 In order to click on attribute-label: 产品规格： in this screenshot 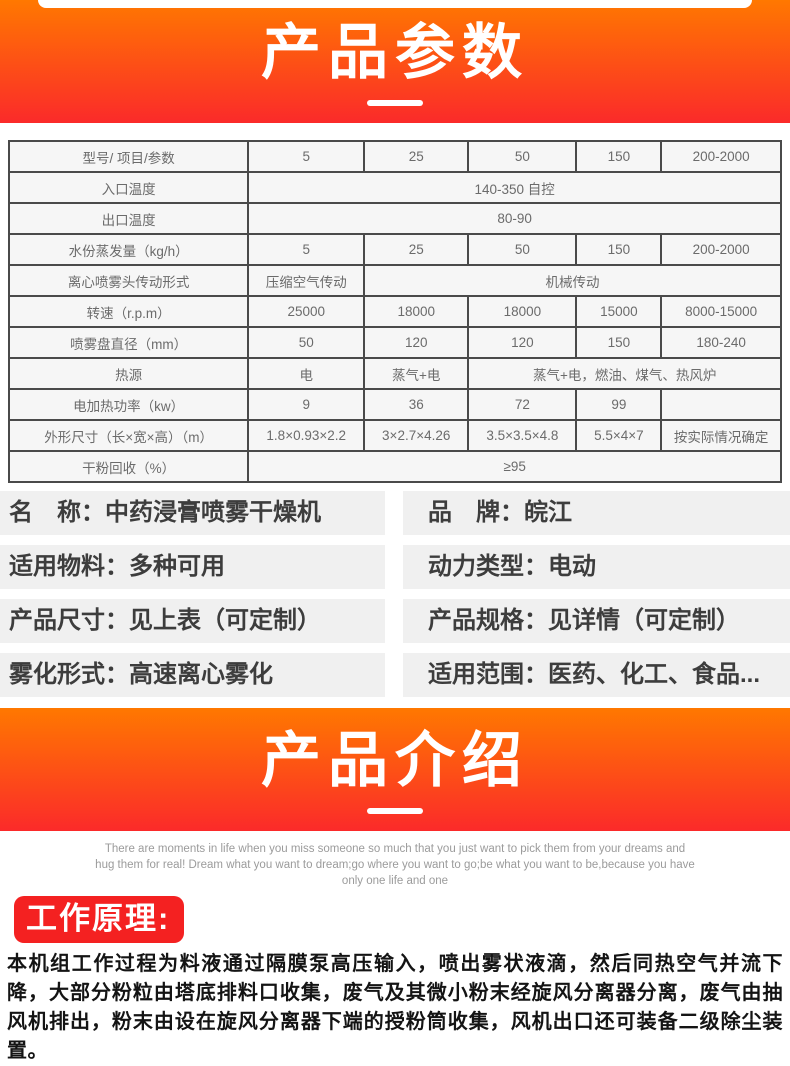, I will do `click(488, 620)`.